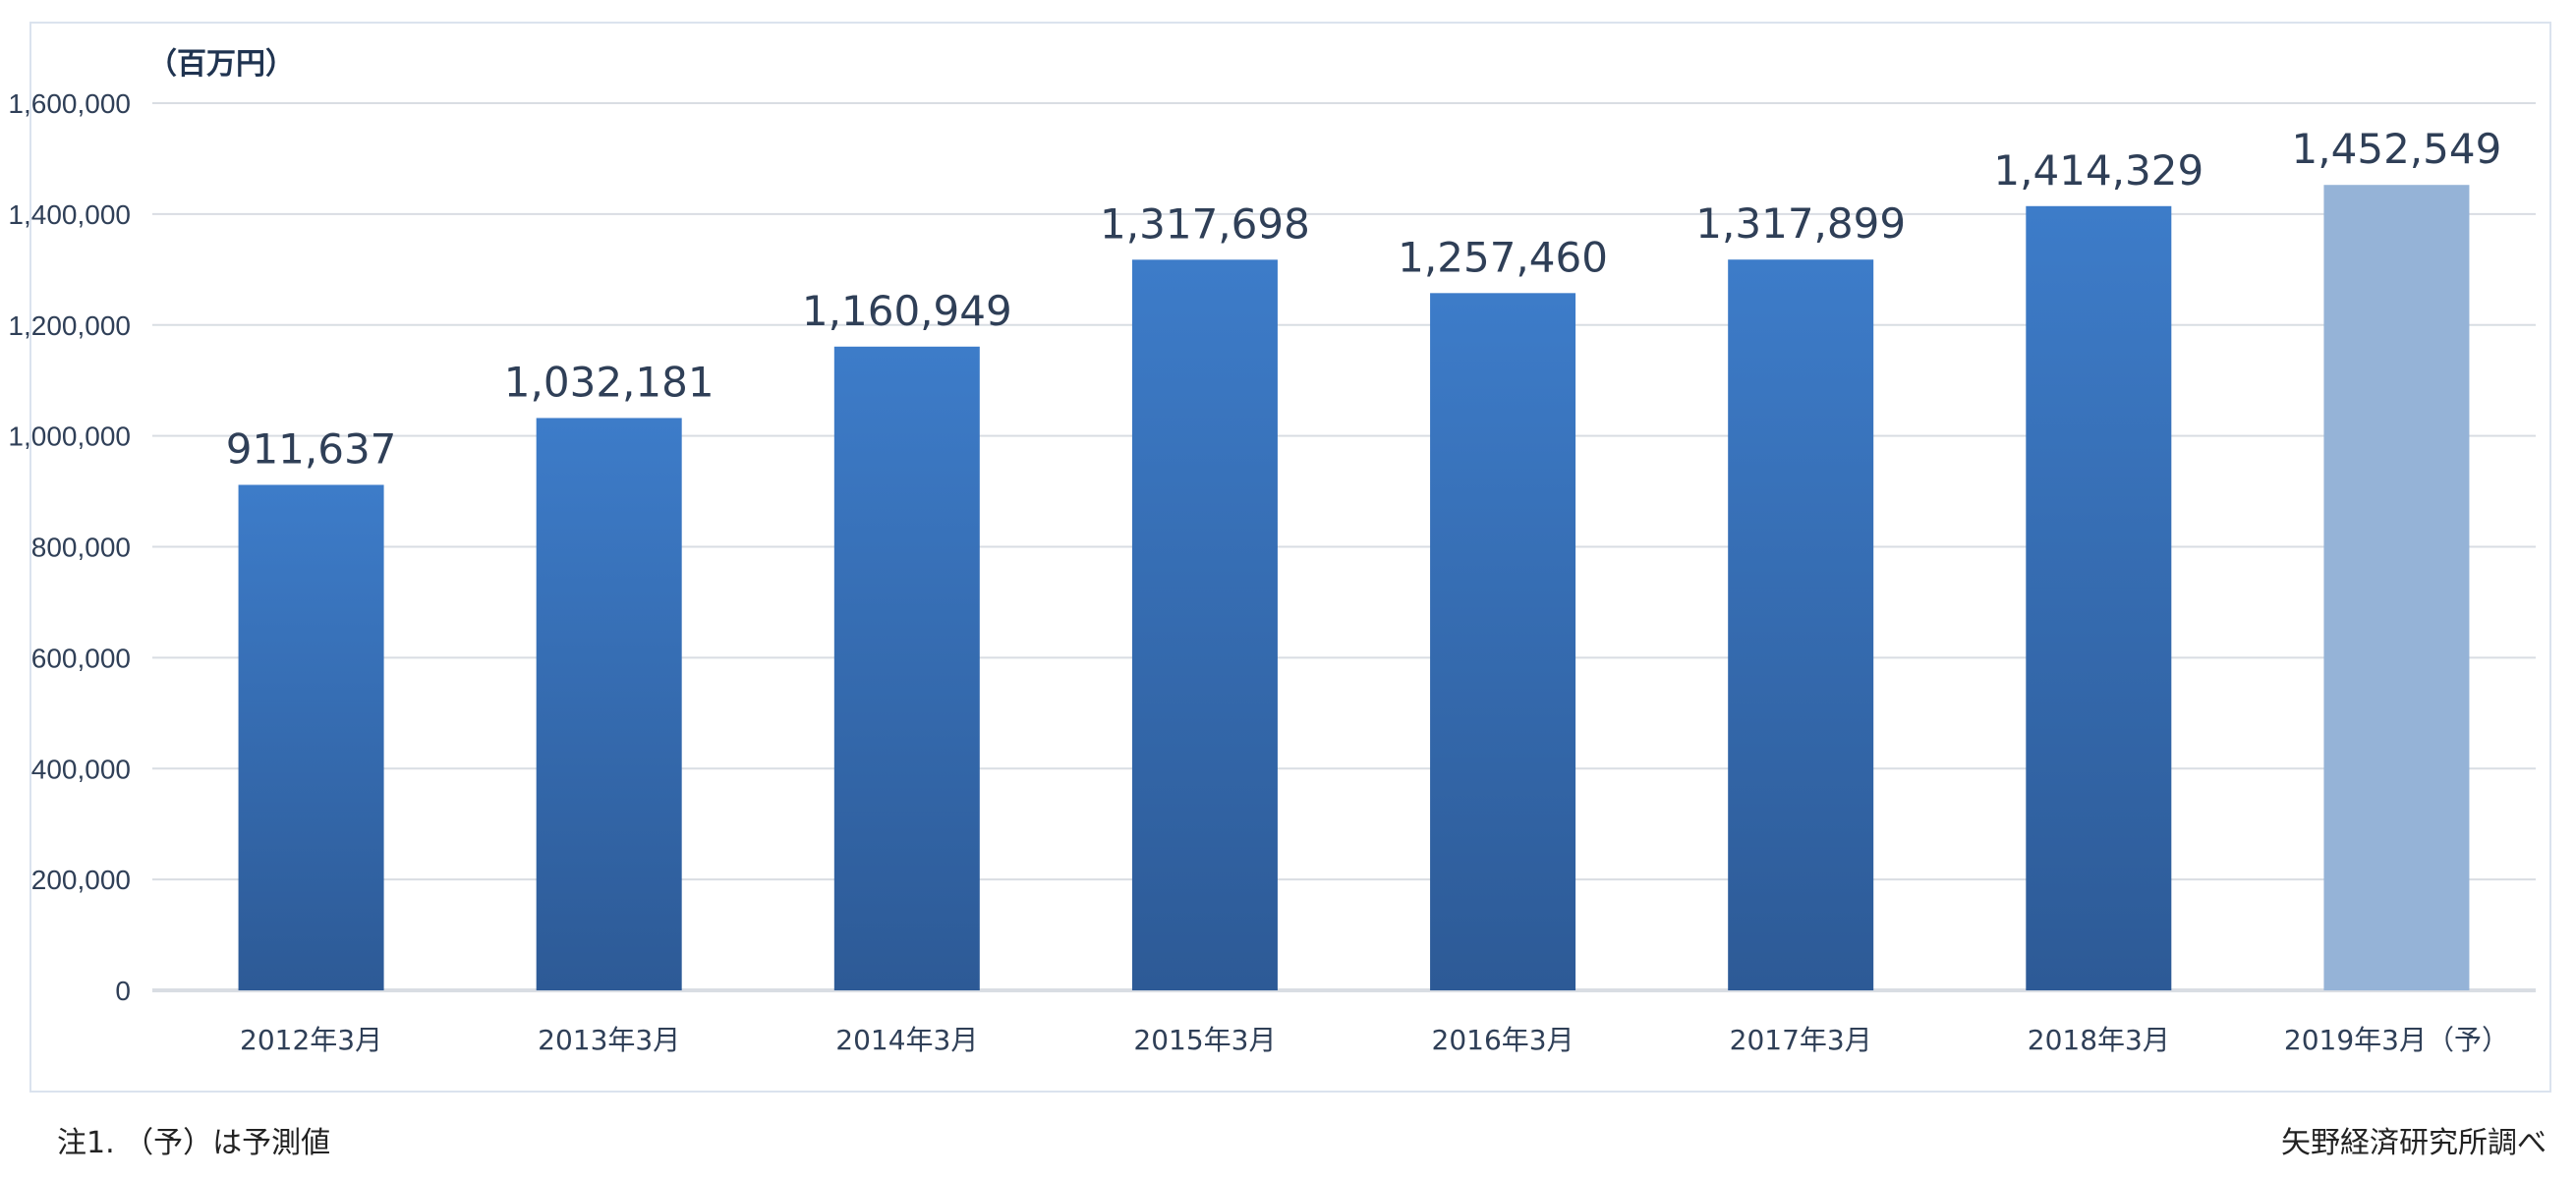  I want to click on data-label: 1,452,549, so click(2397, 149).